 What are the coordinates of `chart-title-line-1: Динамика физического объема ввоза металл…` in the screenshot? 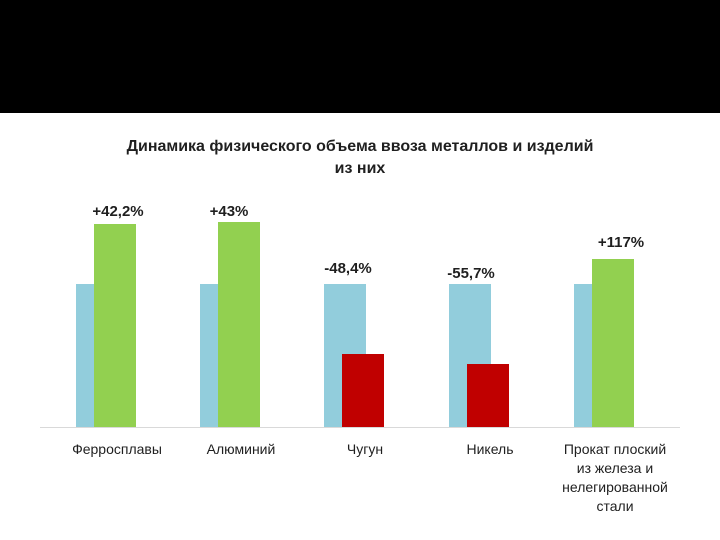 It's located at (360, 146).